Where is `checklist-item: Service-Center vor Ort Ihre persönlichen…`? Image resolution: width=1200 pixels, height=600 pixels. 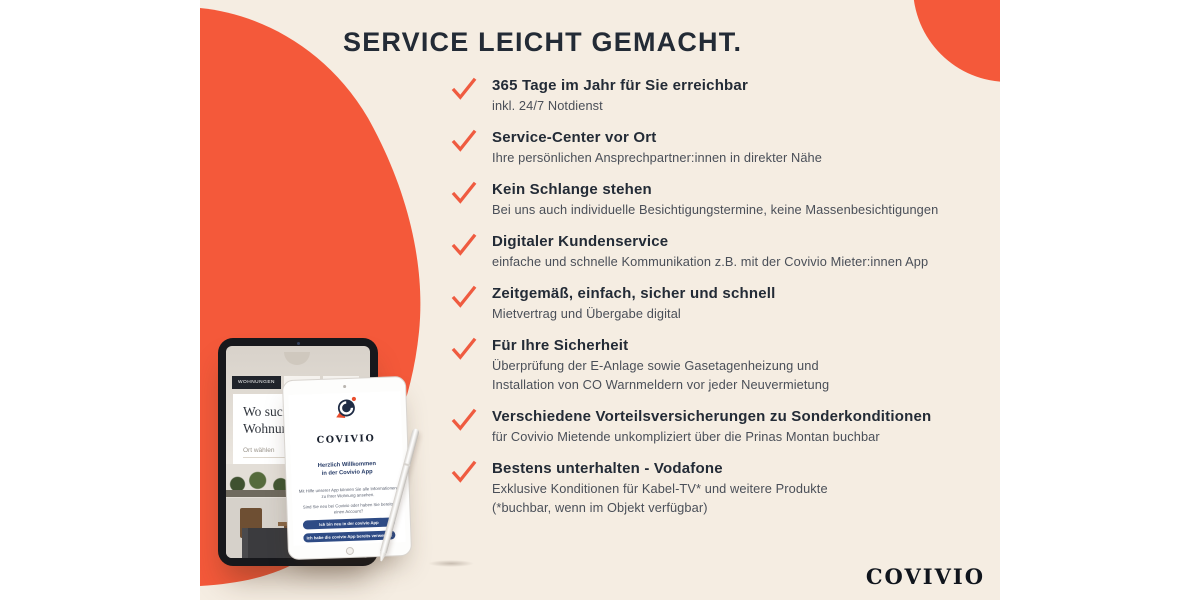
checklist-item: Service-Center vor Ort Ihre persönlichen… is located at coordinates (715, 147).